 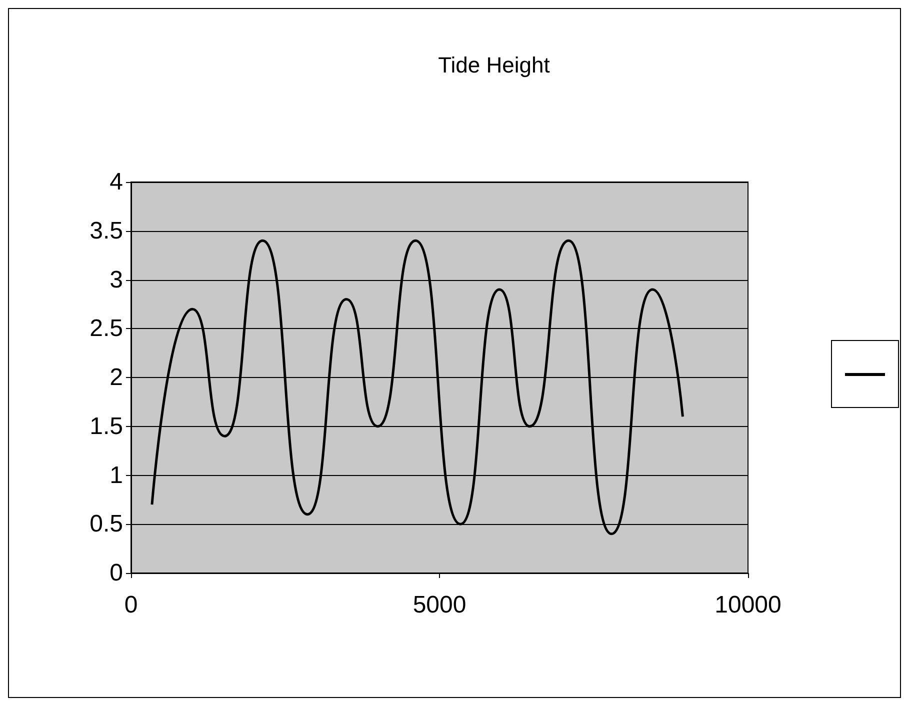 I want to click on y-tick-label: 0.5, so click(x=106, y=524).